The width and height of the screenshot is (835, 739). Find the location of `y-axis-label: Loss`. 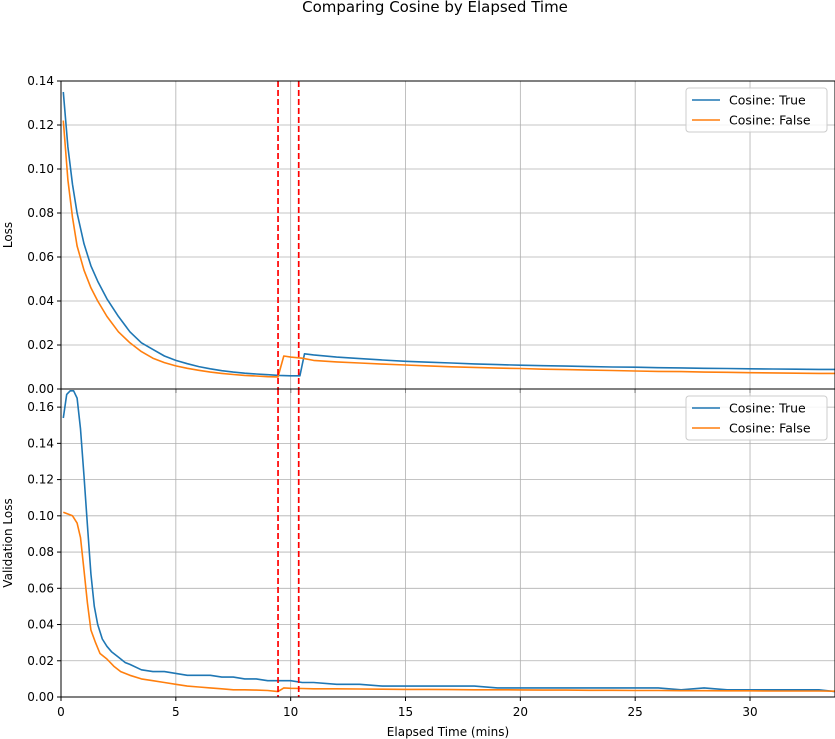

y-axis-label: Loss is located at coordinates (8, 235).